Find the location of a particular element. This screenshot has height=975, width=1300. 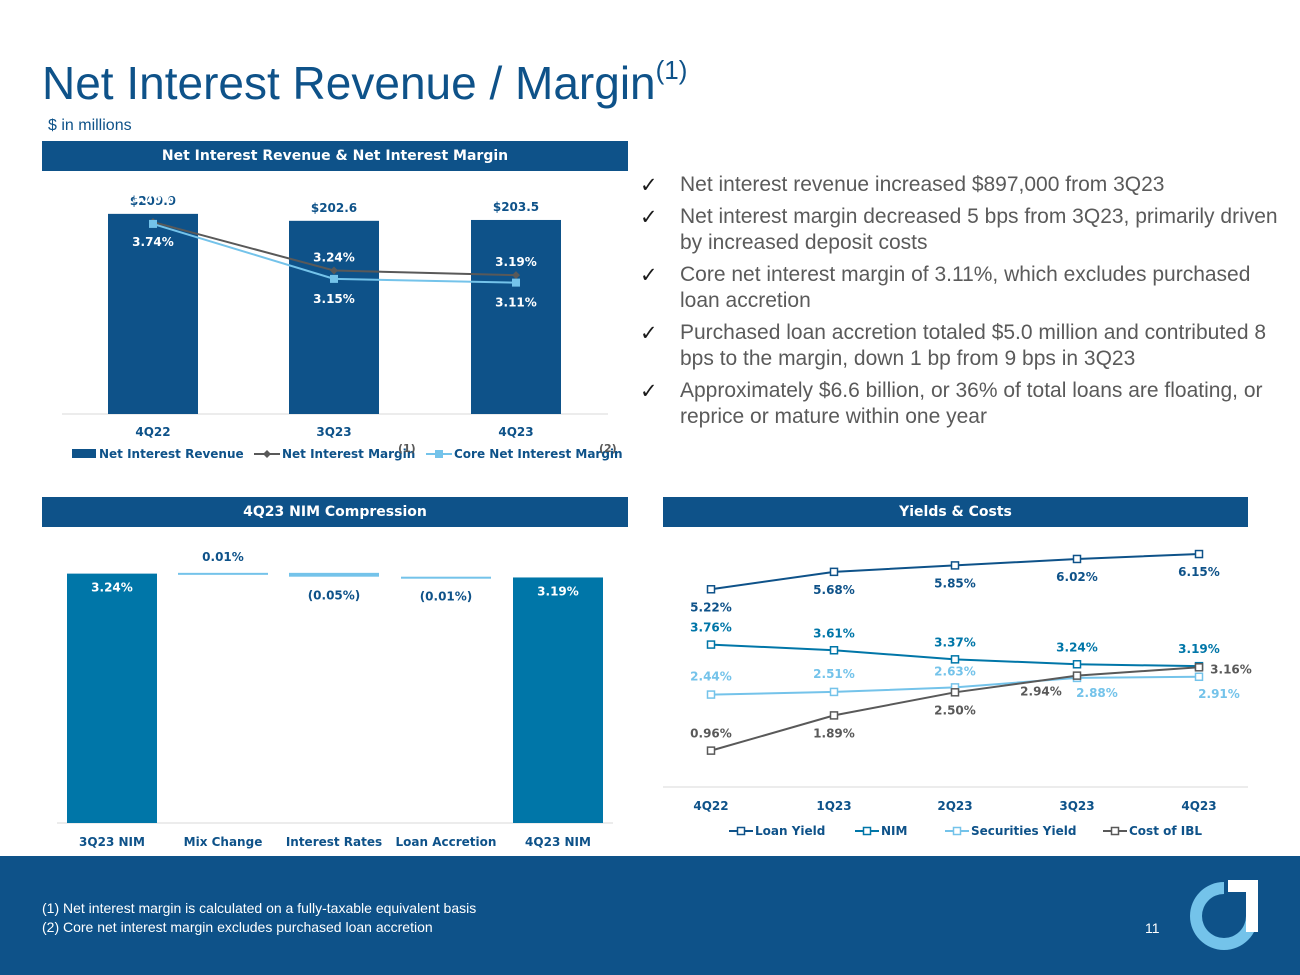

x-tick-label: 3Q23 is located at coordinates (1076, 806).